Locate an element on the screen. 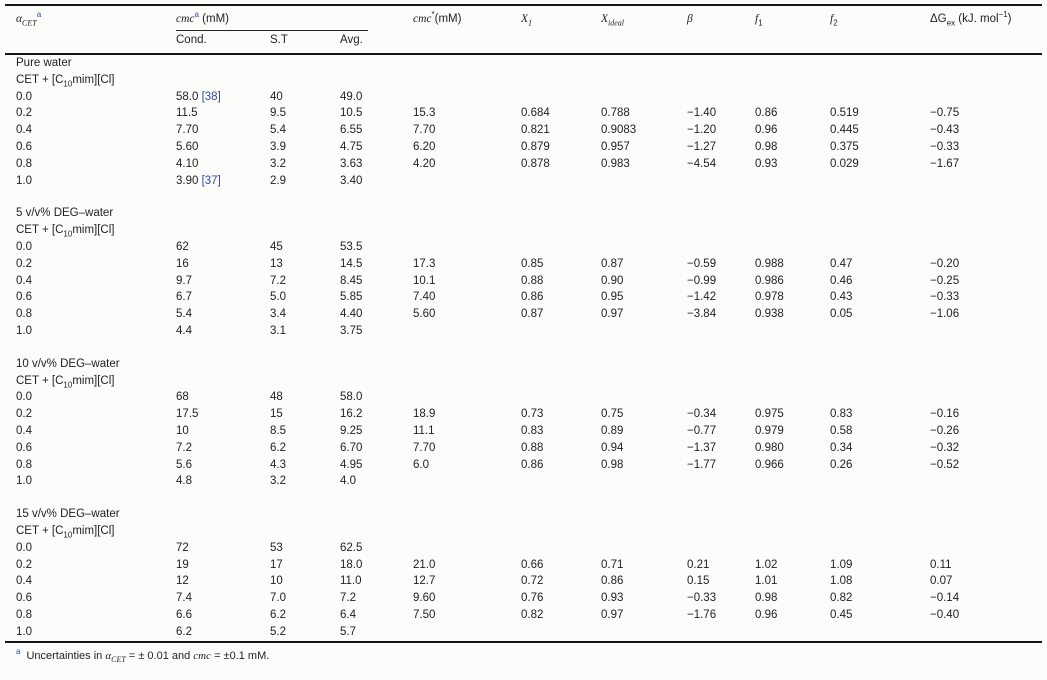  cmc-st-cell: 13 is located at coordinates (276, 263).